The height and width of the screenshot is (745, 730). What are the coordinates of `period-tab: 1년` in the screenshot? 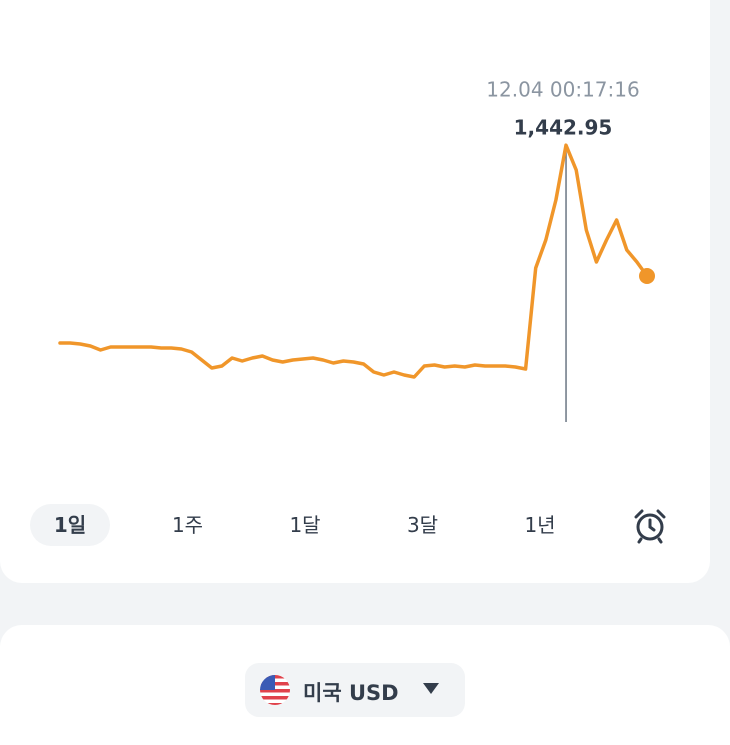 It's located at (540, 525).